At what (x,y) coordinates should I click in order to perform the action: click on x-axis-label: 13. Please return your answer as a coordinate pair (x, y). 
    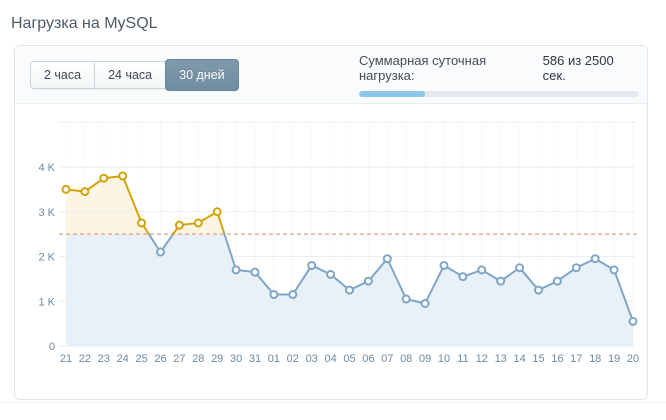
    Looking at the image, I should click on (501, 359).